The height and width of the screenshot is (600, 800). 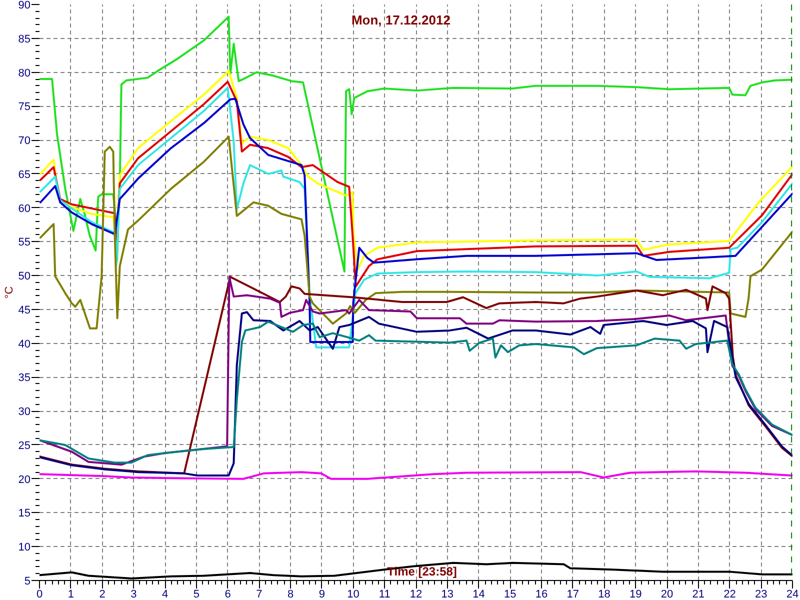 I want to click on y-tick-label: 50, so click(x=24, y=276).